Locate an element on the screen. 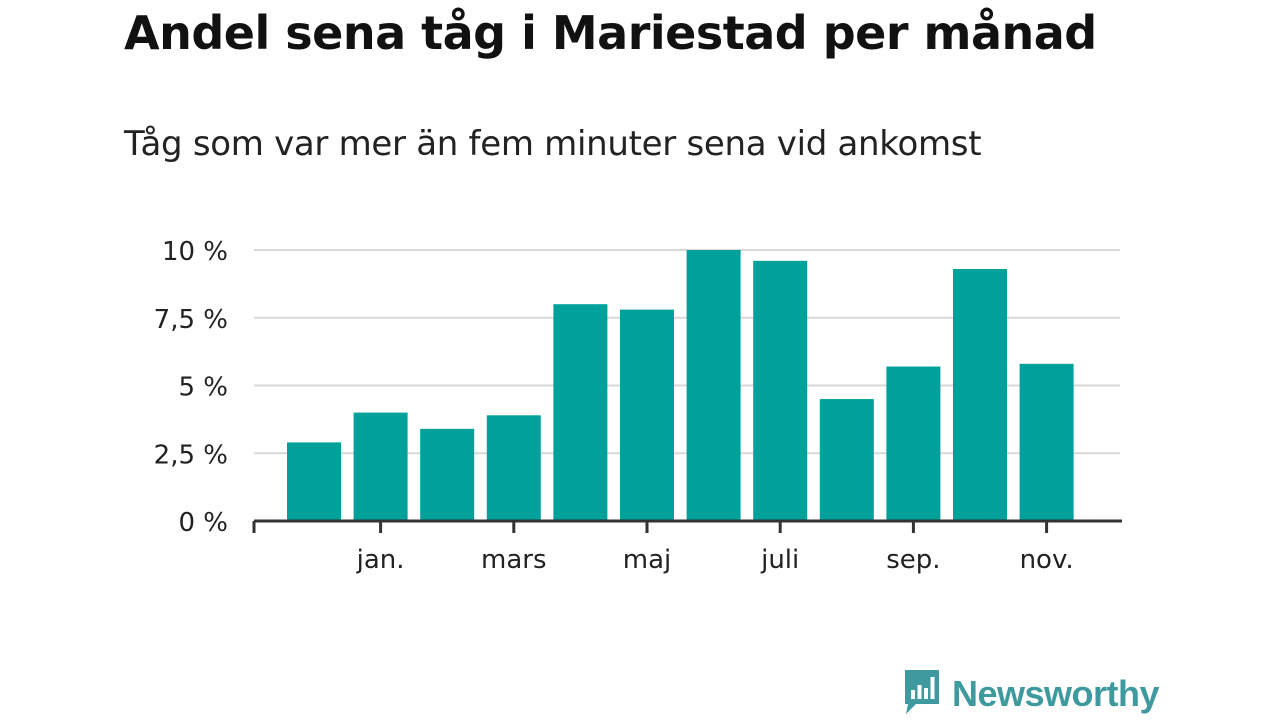  bar-apr is located at coordinates (580, 412).